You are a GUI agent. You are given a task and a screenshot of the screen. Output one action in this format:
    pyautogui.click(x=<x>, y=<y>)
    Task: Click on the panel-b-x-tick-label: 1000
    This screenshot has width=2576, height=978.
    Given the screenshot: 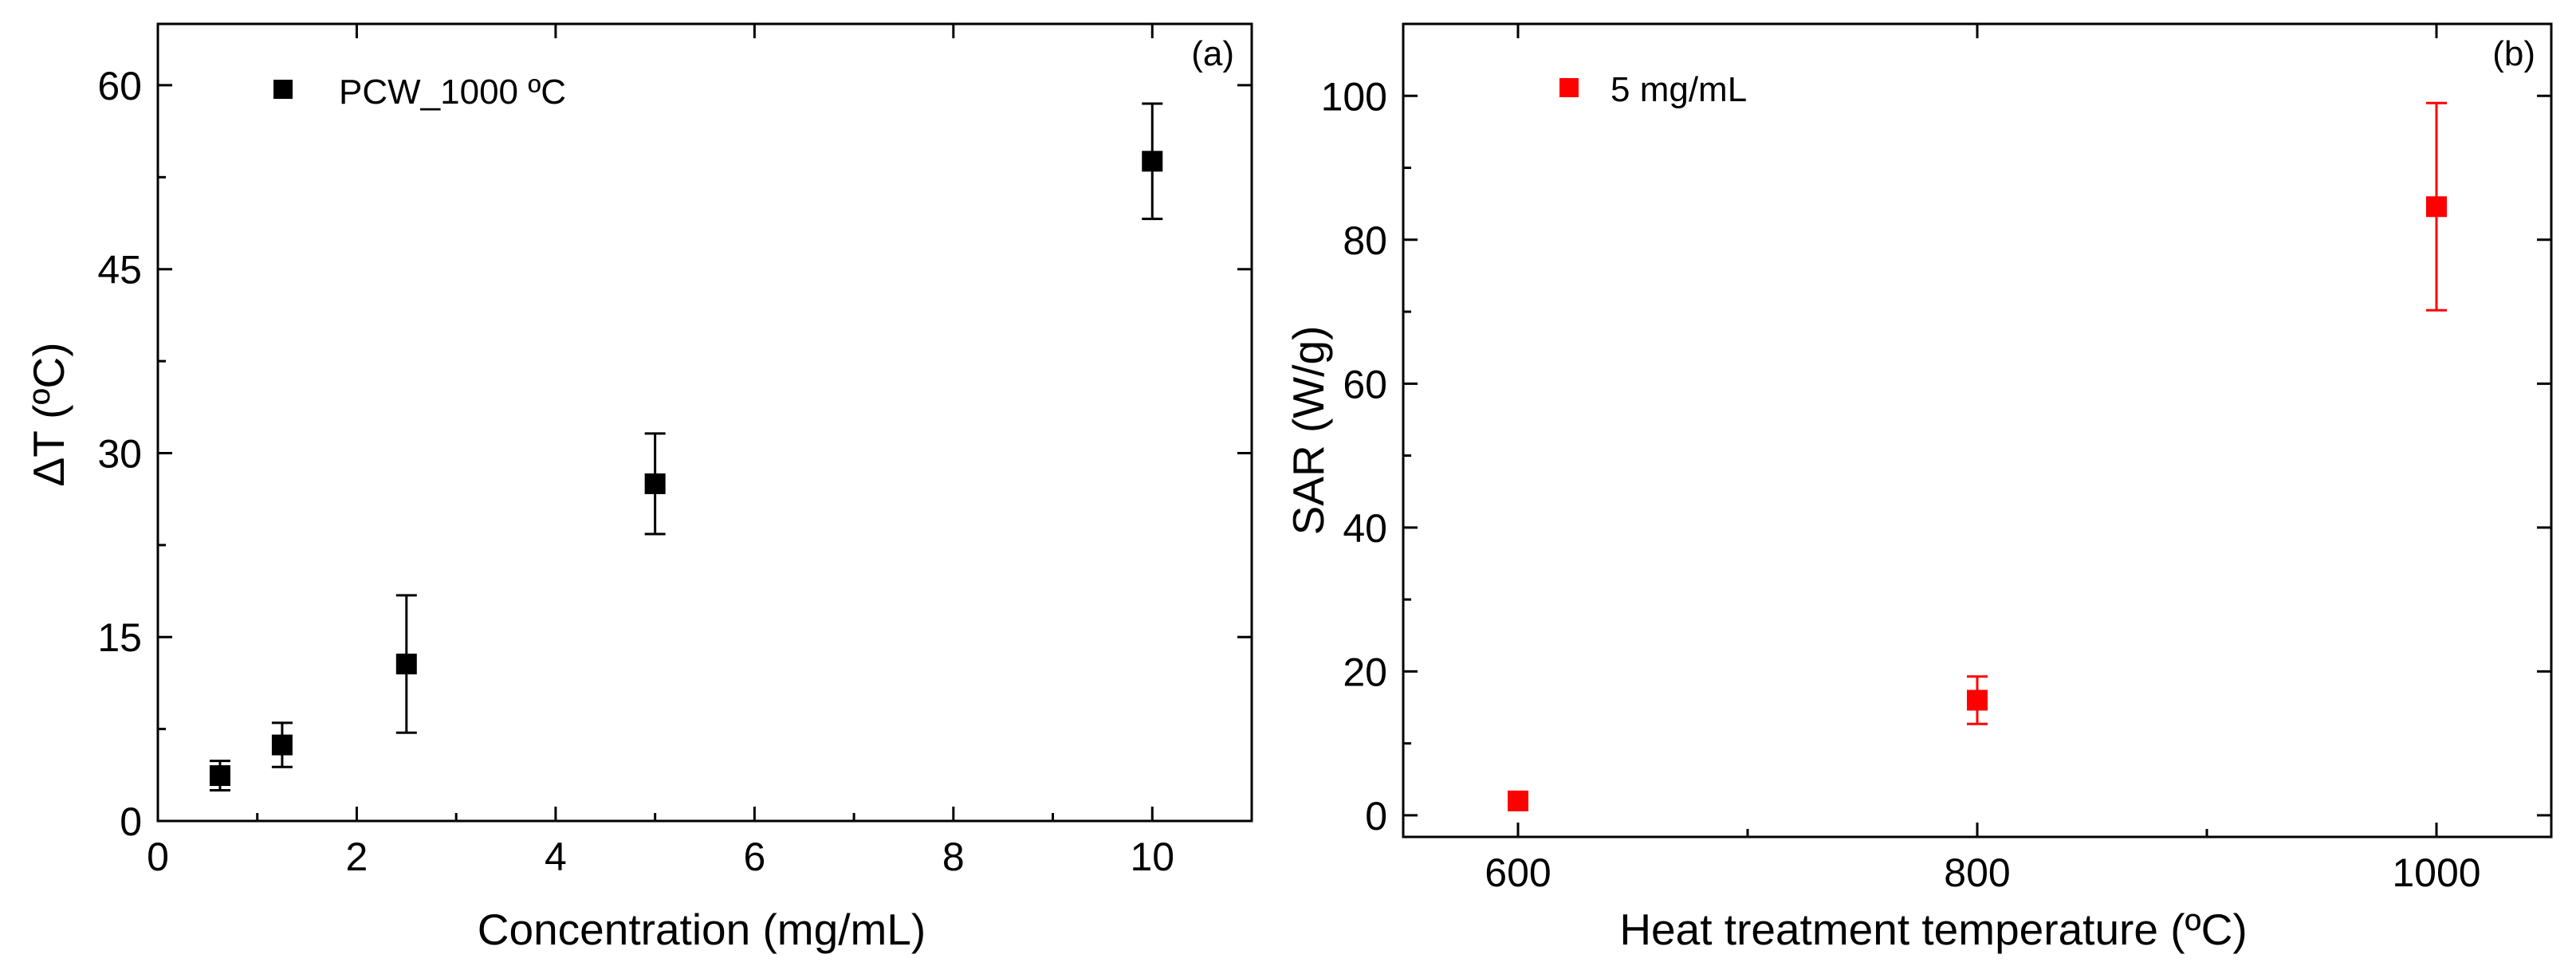 What is the action you would take?
    pyautogui.click(x=2436, y=872)
    